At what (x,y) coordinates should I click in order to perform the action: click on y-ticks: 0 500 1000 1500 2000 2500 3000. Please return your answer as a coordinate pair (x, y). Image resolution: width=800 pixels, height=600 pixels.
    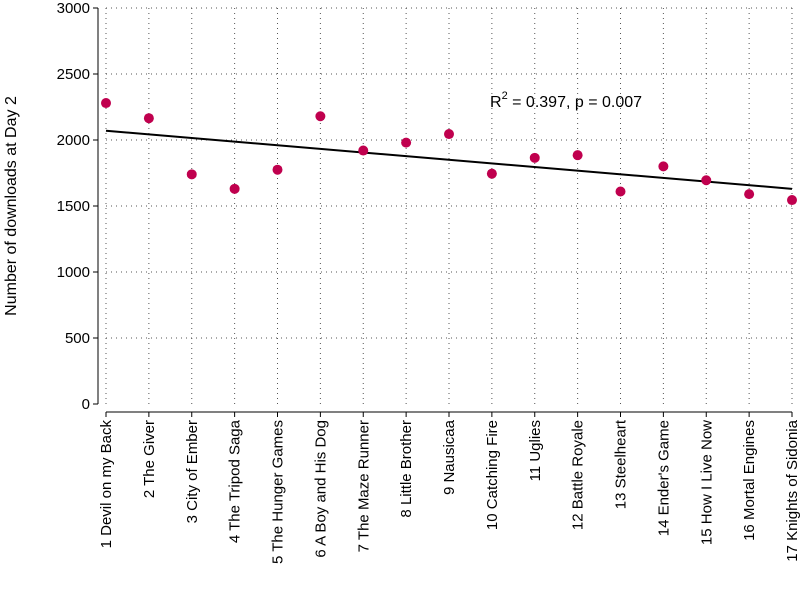
    Looking at the image, I should click on (77, 206).